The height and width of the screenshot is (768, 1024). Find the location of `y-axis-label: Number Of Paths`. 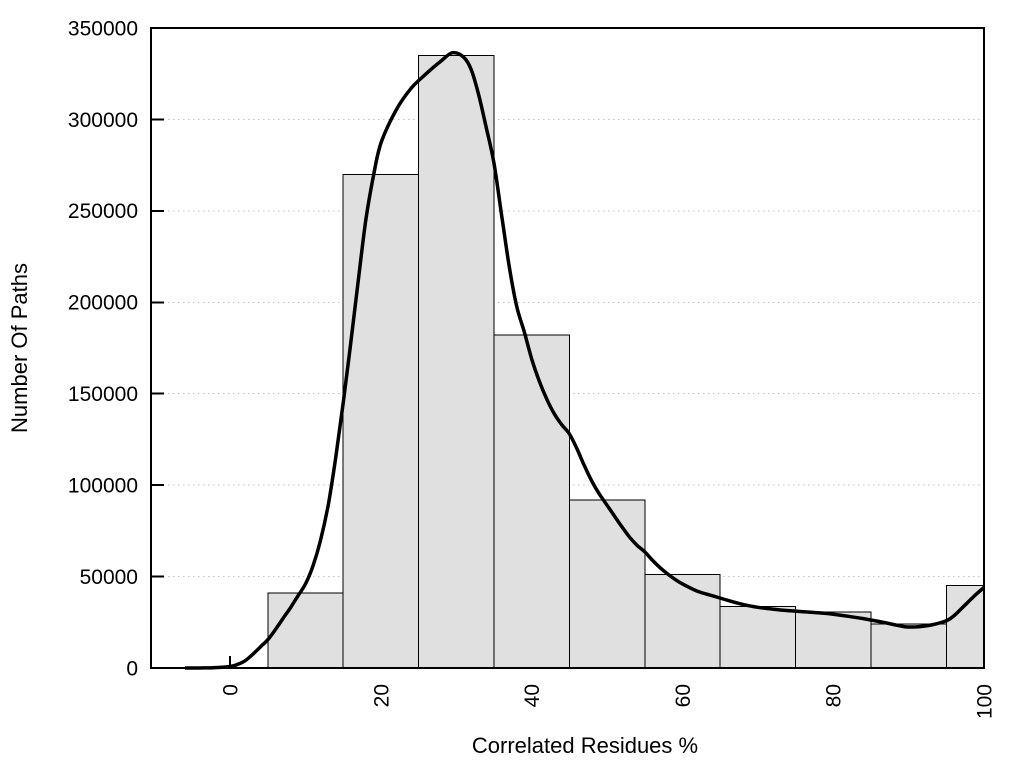

y-axis-label: Number Of Paths is located at coordinates (19, 348).